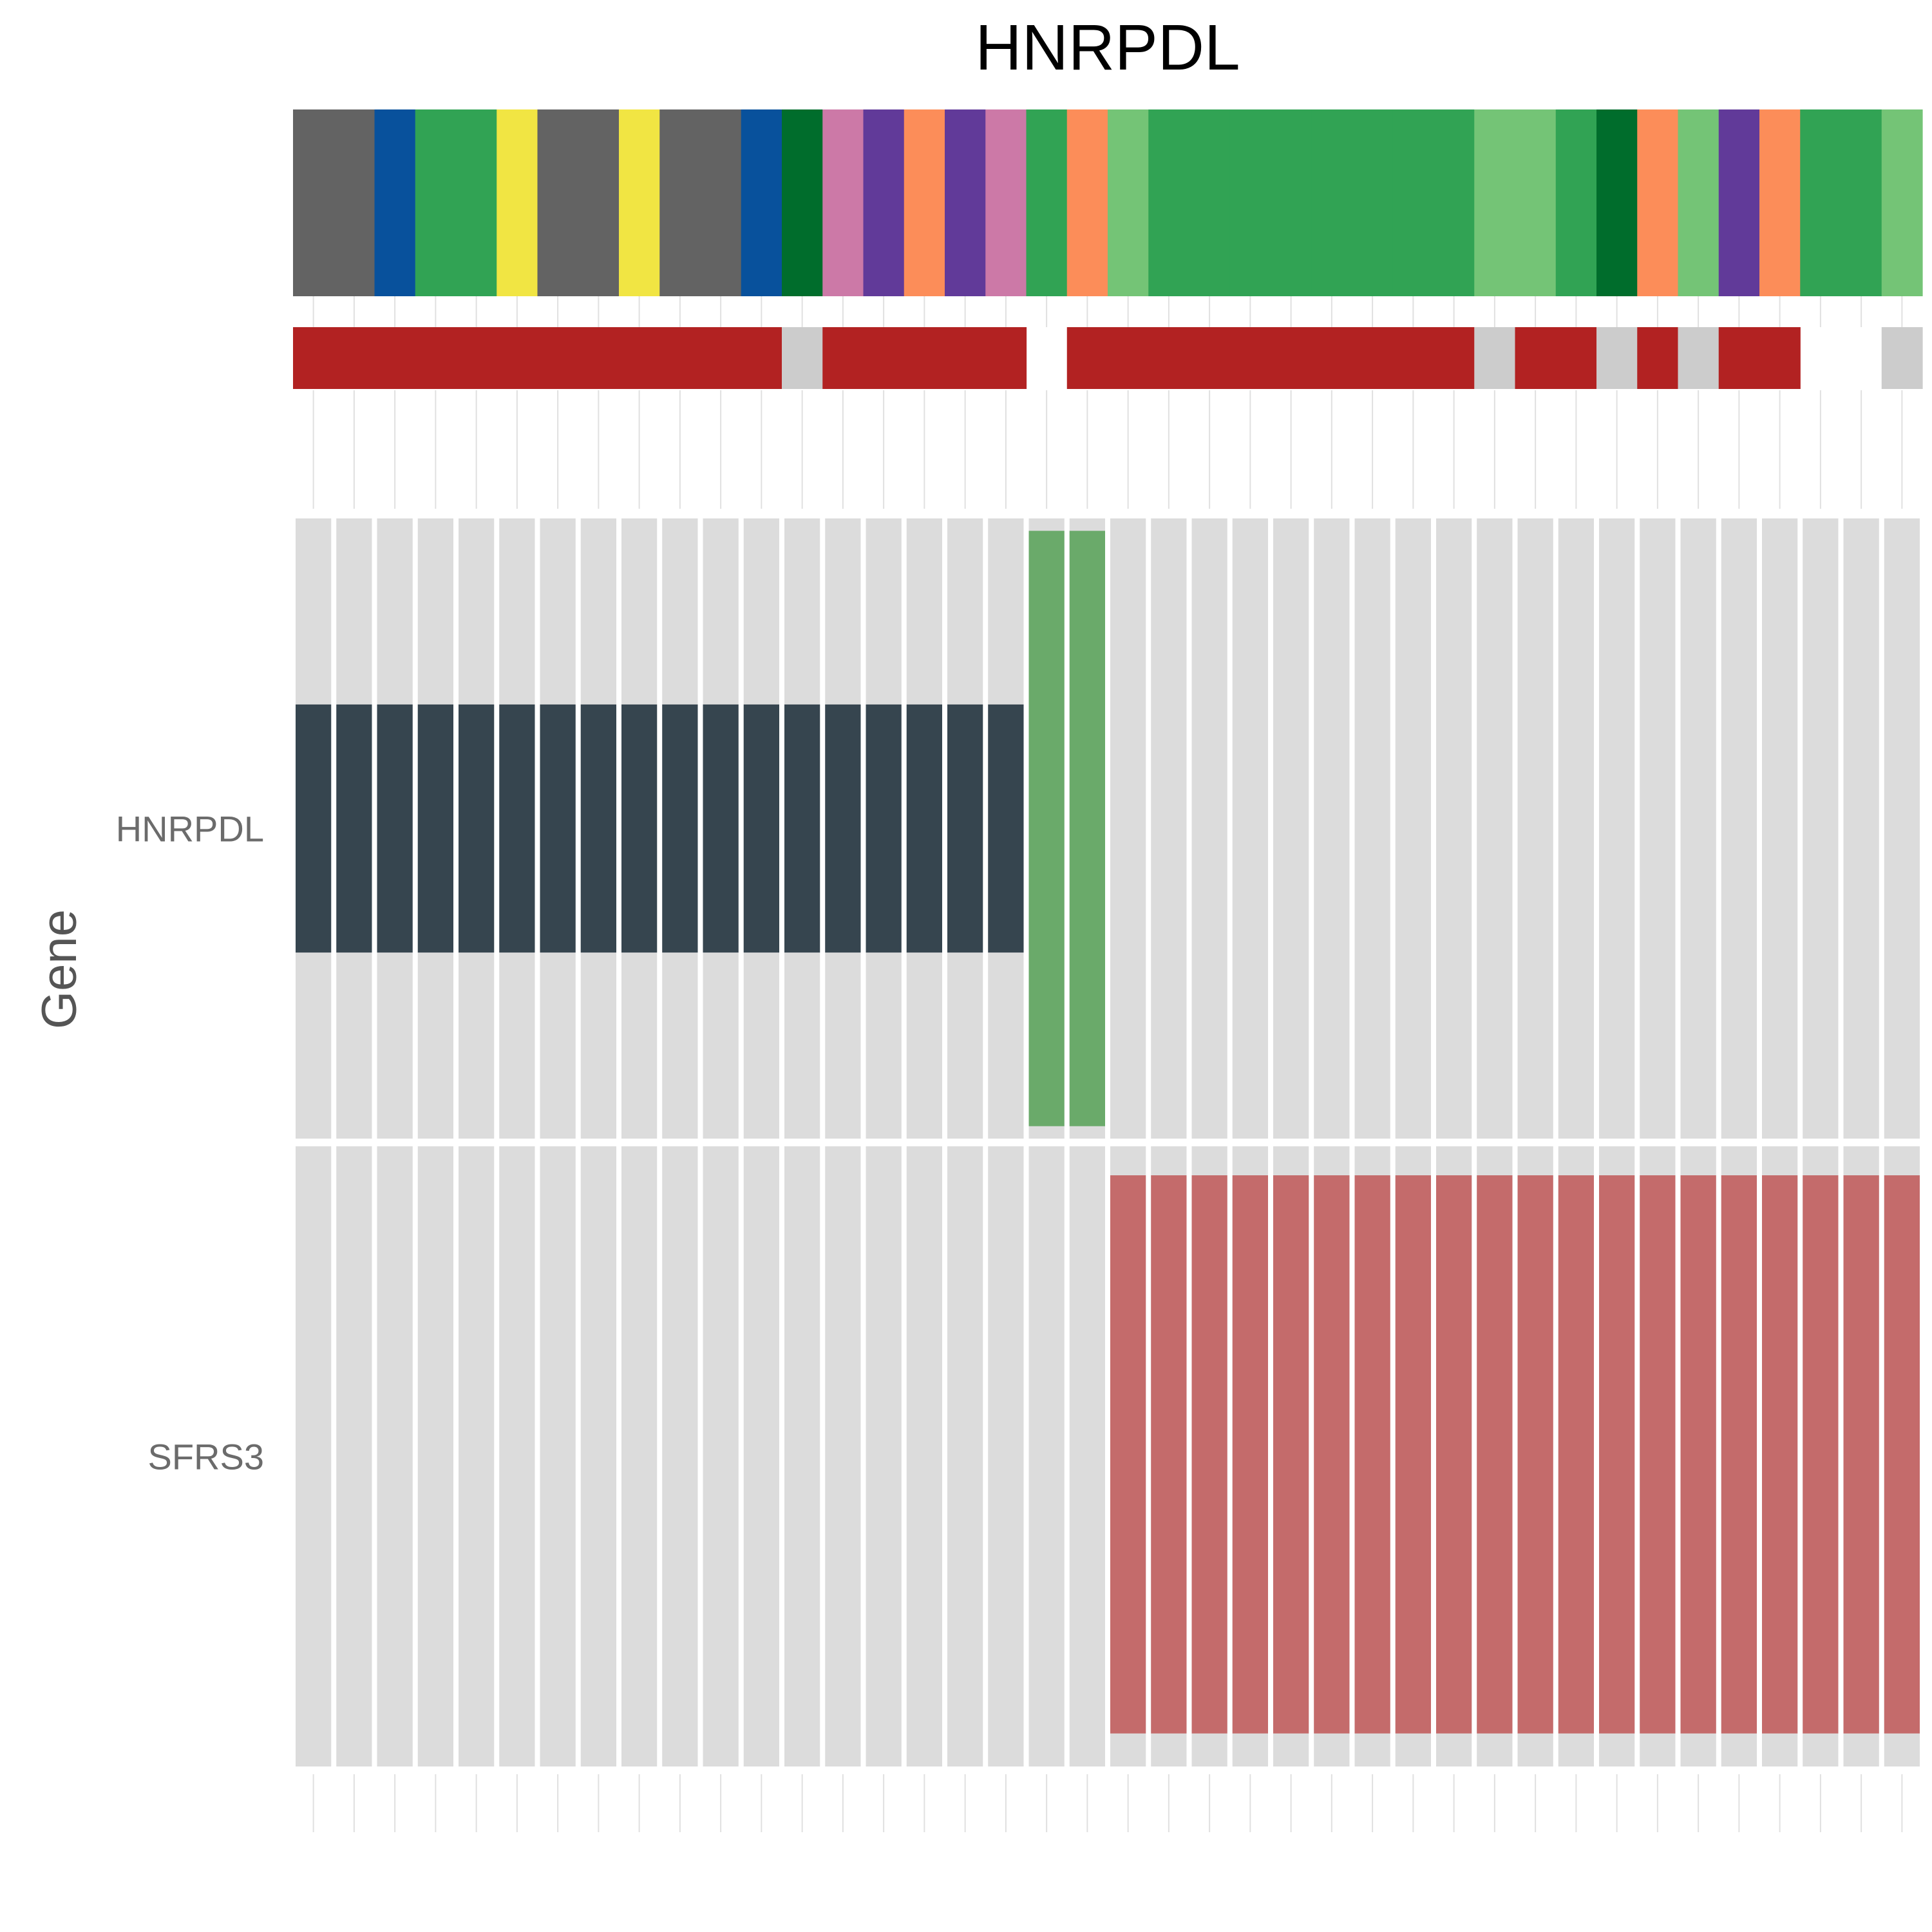 Image resolution: width=1932 pixels, height=1932 pixels. Describe the element at coordinates (190, 829) in the screenshot. I see `gene-label: HNRPDL` at that location.